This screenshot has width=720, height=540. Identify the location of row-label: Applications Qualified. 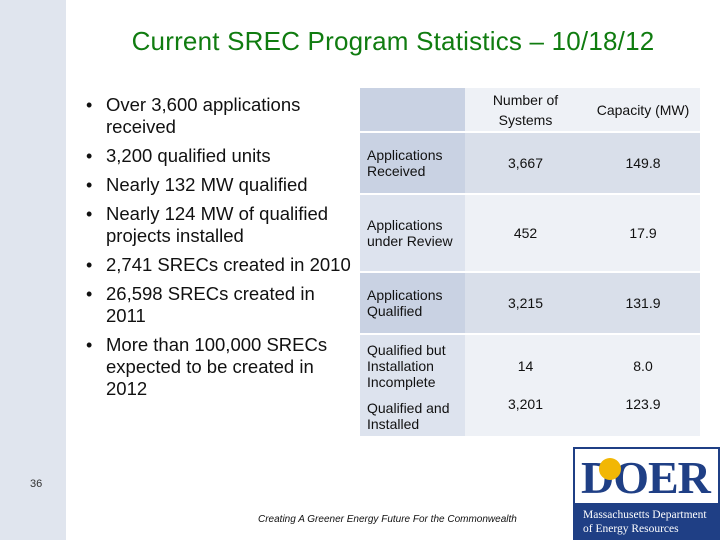
(412, 302).